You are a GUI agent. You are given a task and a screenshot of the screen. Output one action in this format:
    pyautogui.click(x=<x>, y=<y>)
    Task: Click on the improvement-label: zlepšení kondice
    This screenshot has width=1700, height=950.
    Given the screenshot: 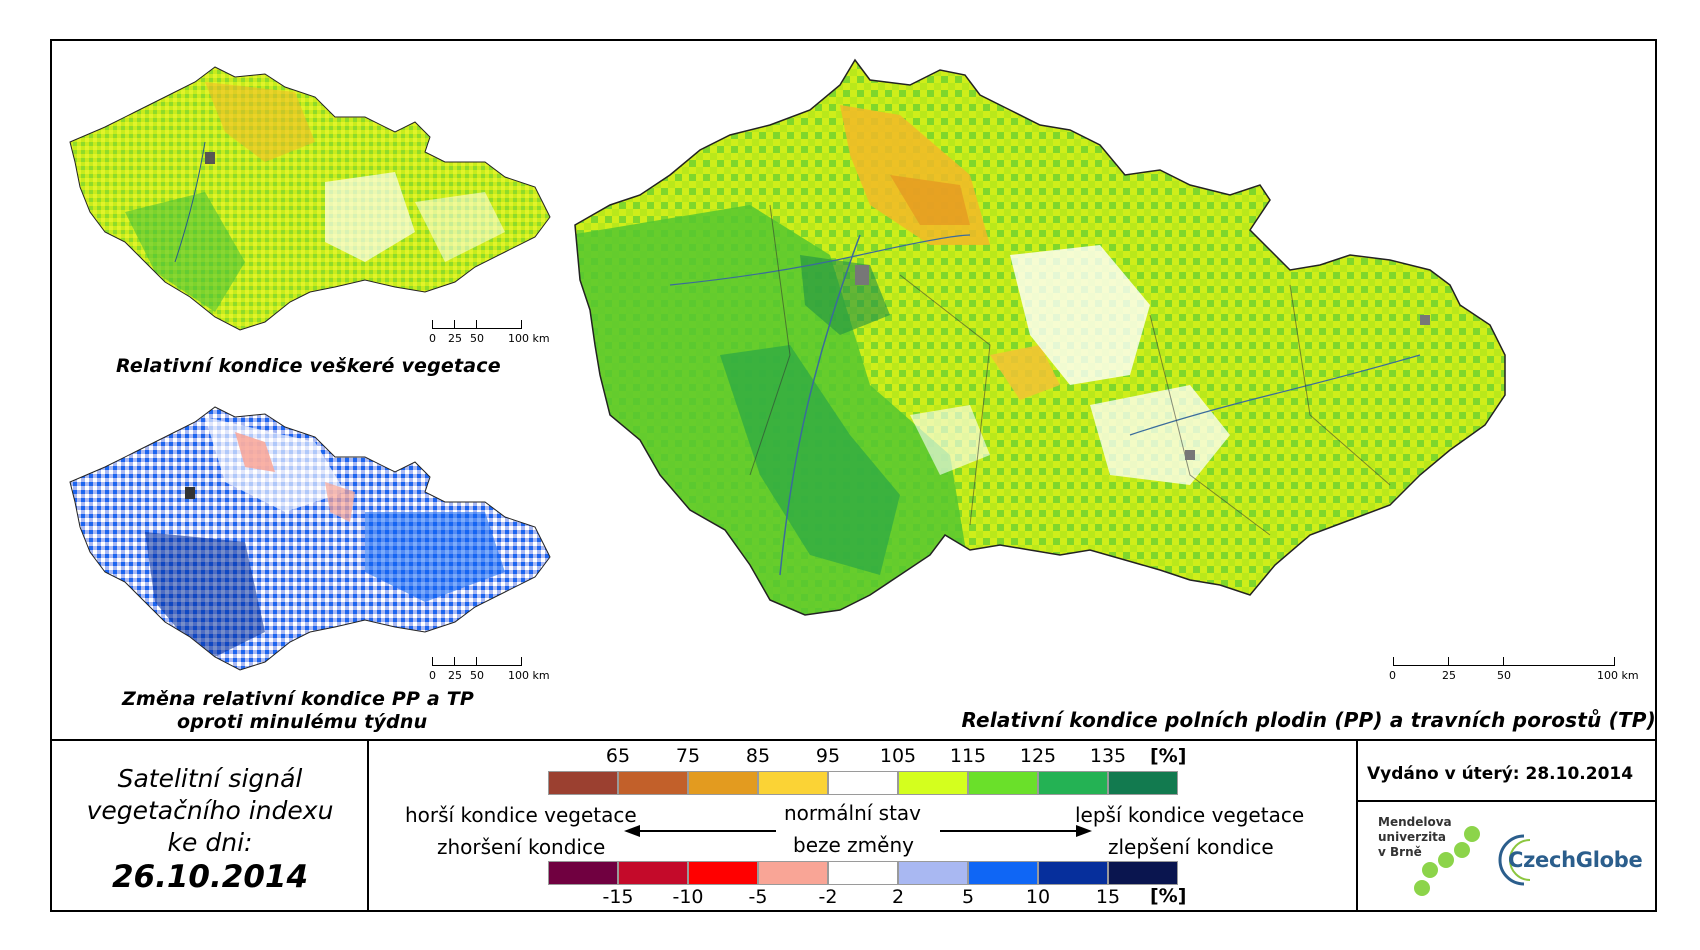 What is the action you would take?
    pyautogui.click(x=1191, y=847)
    